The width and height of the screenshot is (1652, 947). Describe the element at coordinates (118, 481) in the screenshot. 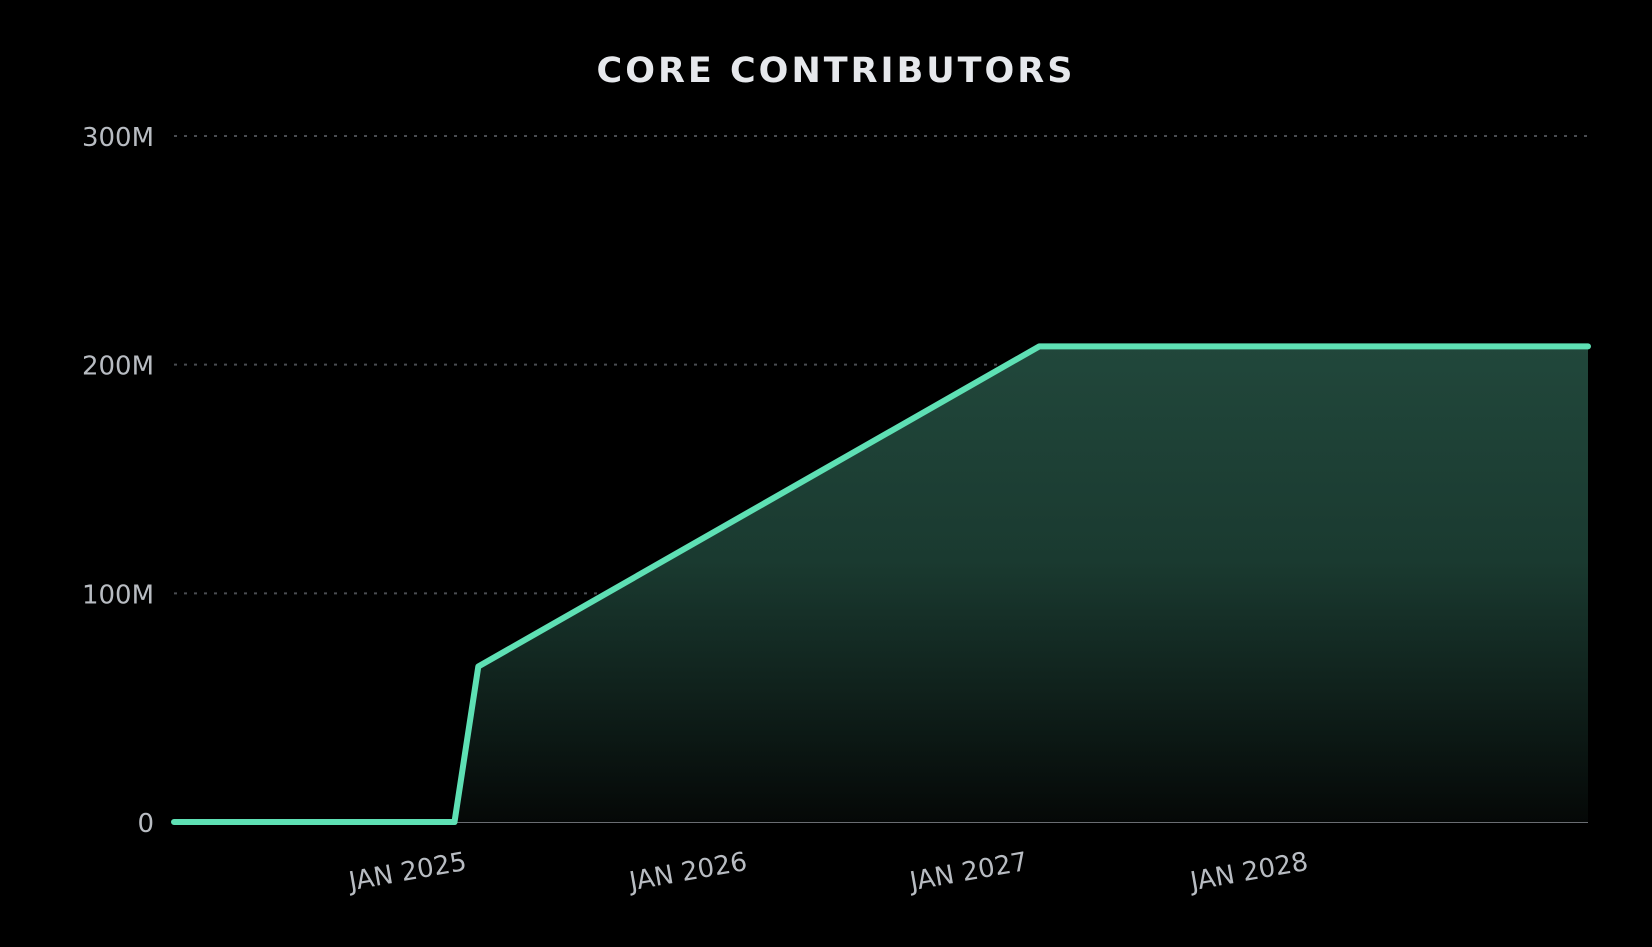

I see `y-axis: 0 100M 200M 300M` at that location.